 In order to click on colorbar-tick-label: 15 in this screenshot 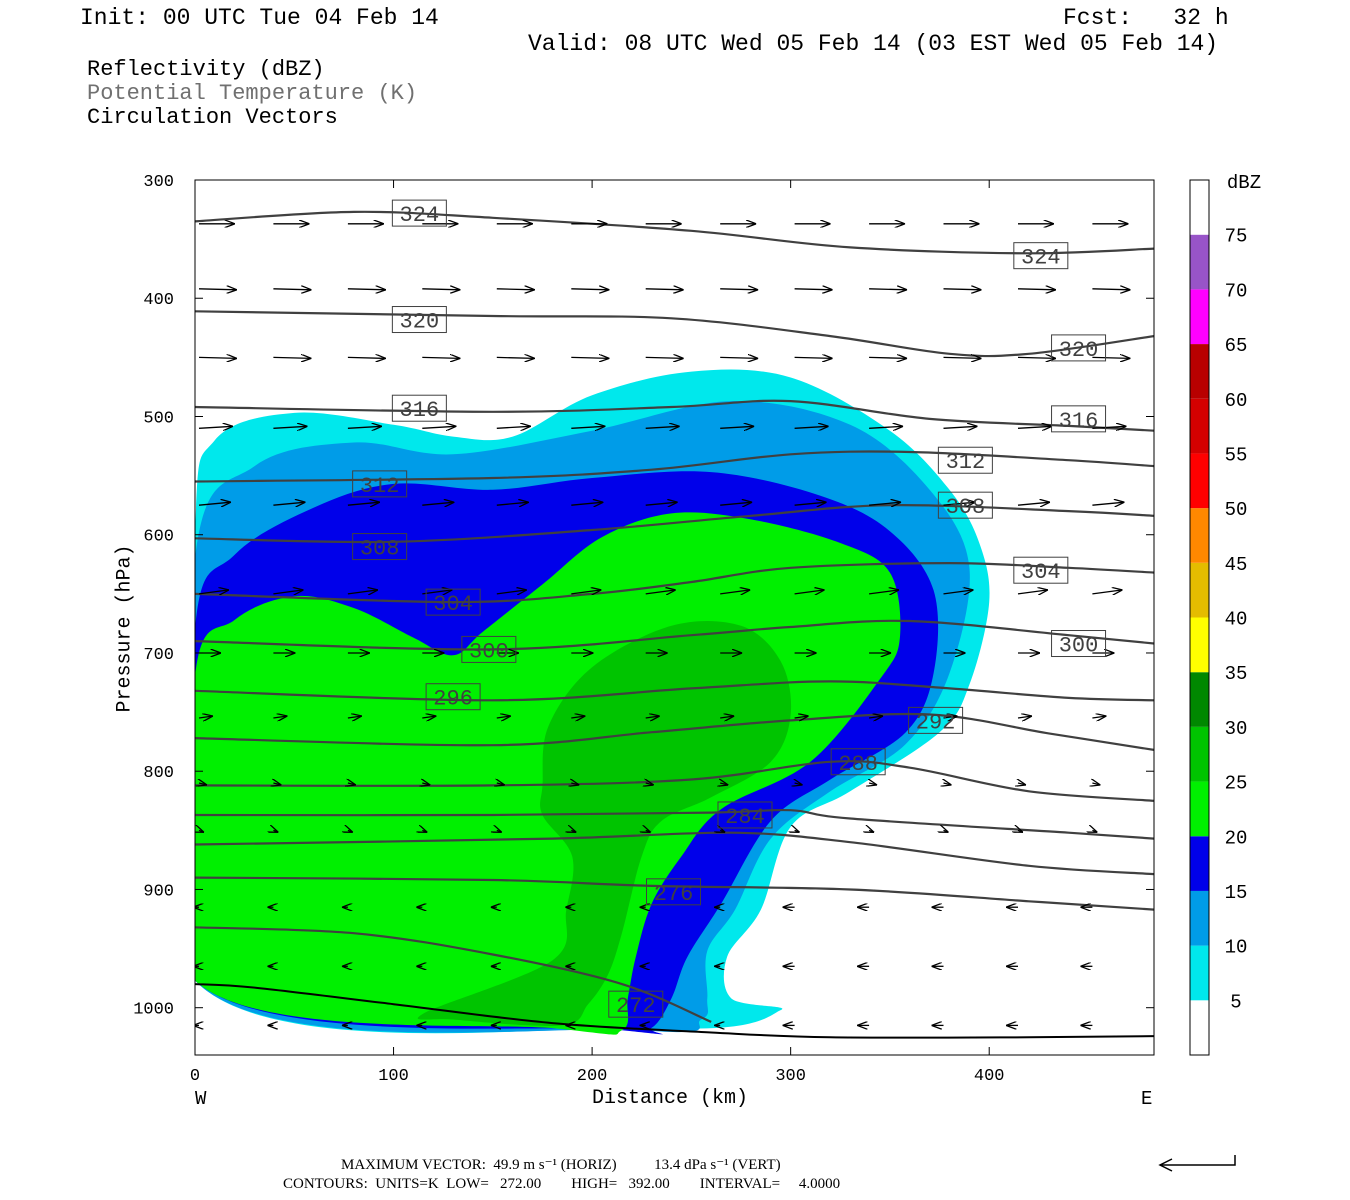, I will do `click(1236, 893)`.